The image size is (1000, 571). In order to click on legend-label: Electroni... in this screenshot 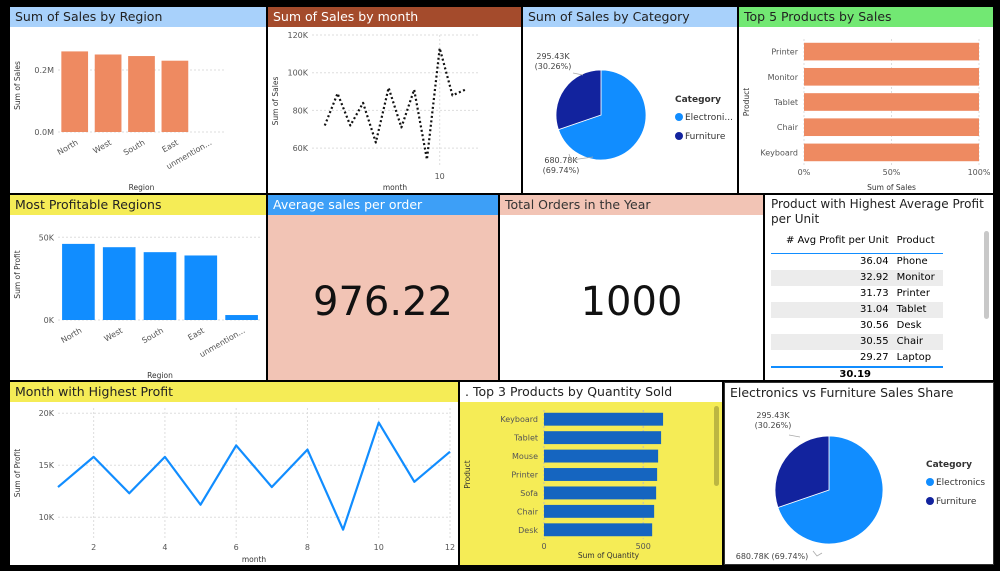, I will do `click(709, 118)`.